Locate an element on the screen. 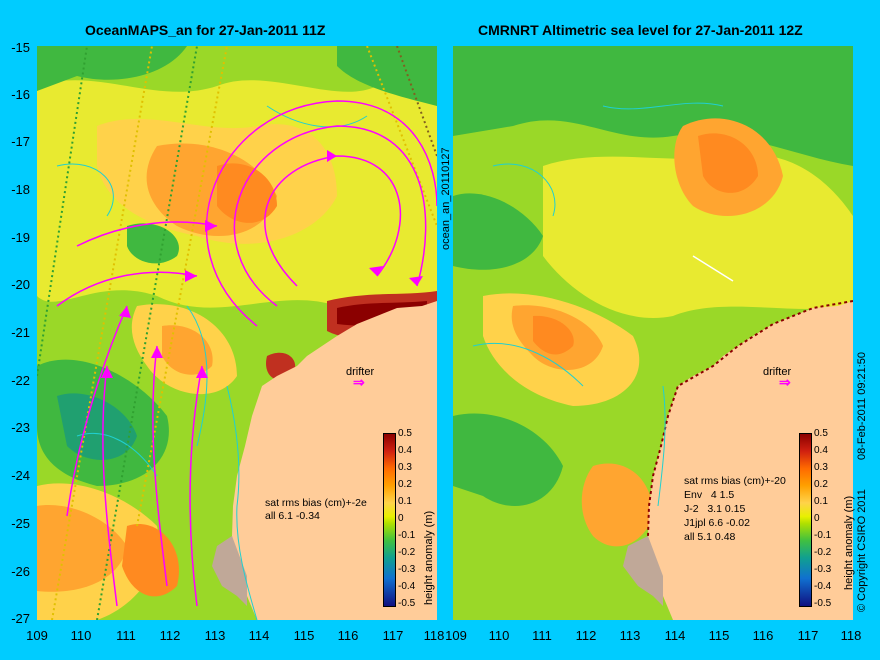  lat-tick: -20 is located at coordinates (20, 284).